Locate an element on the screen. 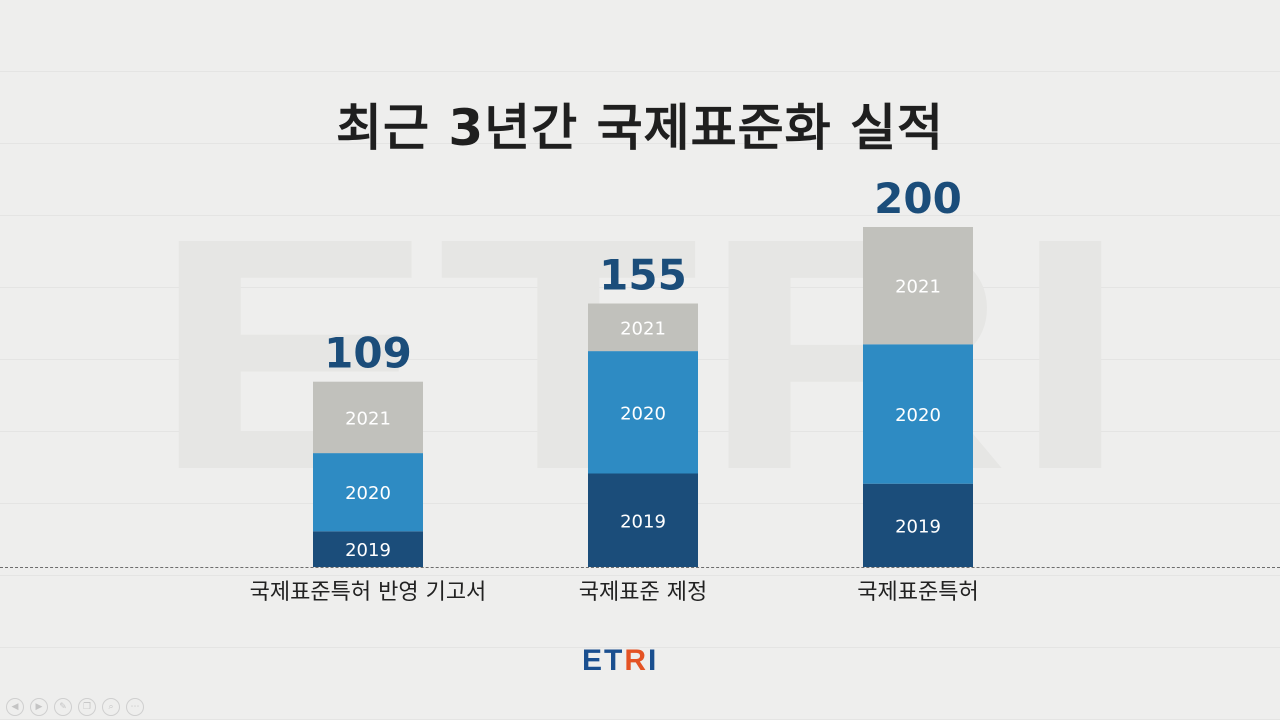  zoom-icon: ⌕ is located at coordinates (111, 707).